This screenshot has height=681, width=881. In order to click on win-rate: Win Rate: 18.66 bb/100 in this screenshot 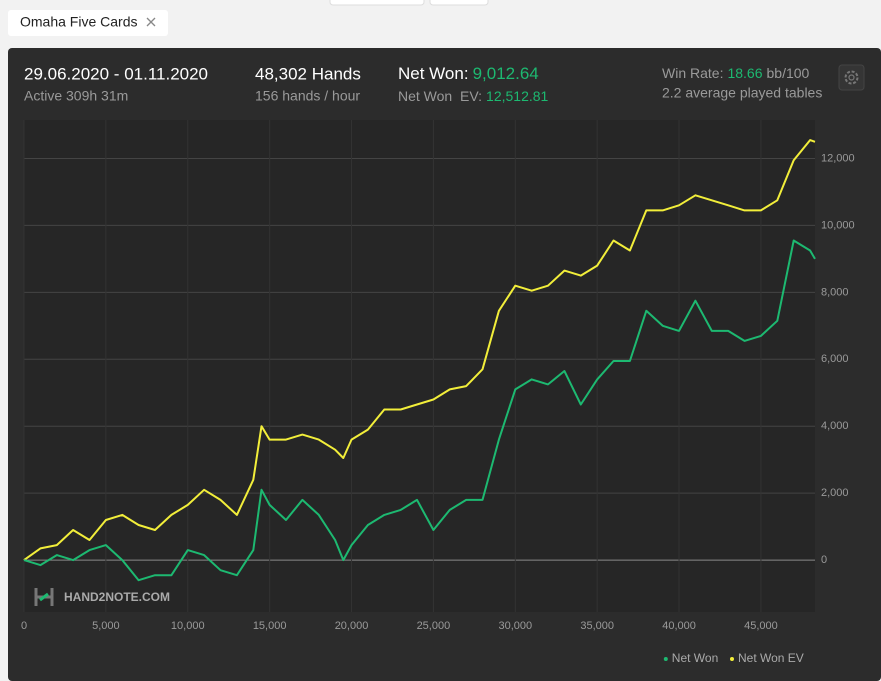, I will do `click(736, 73)`.